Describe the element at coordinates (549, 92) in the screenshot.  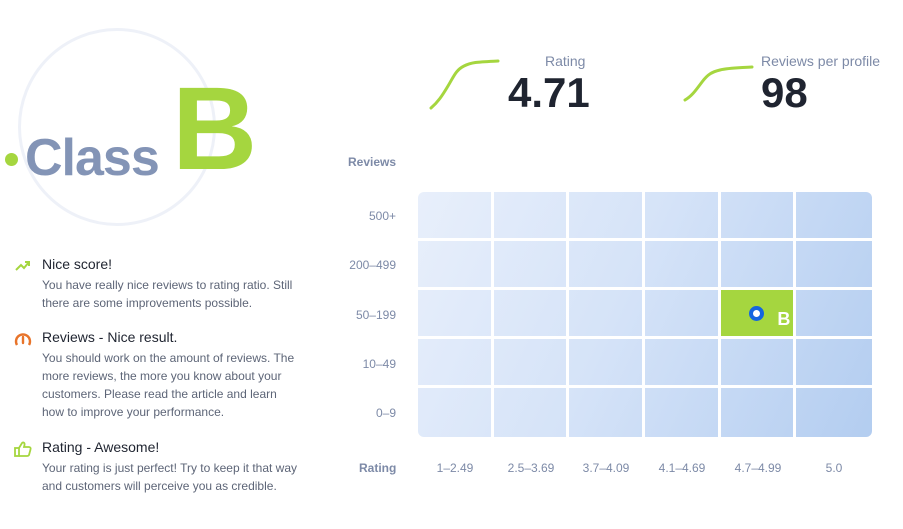
I see `rating-value: 4.71` at that location.